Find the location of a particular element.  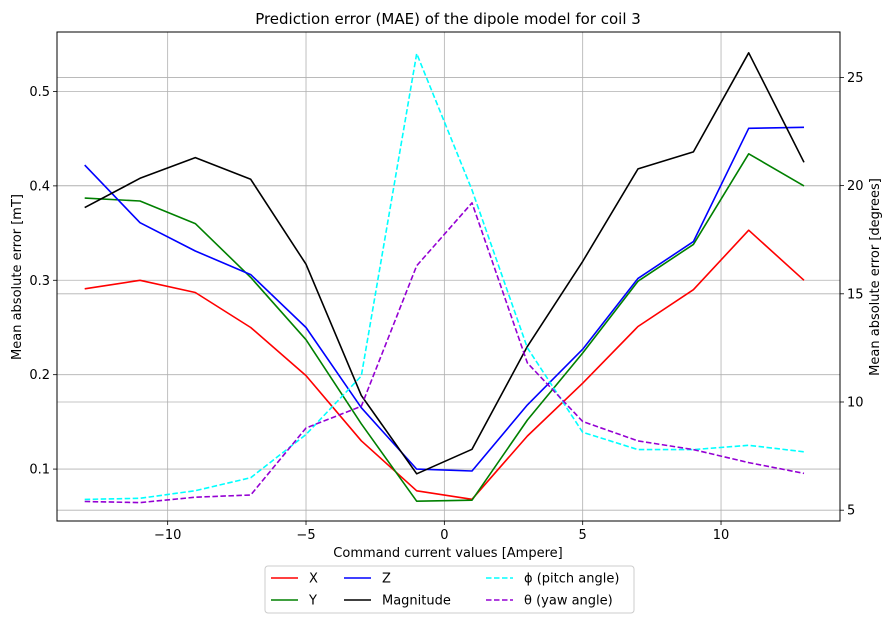

x-tick-label: −10 is located at coordinates (167, 535).